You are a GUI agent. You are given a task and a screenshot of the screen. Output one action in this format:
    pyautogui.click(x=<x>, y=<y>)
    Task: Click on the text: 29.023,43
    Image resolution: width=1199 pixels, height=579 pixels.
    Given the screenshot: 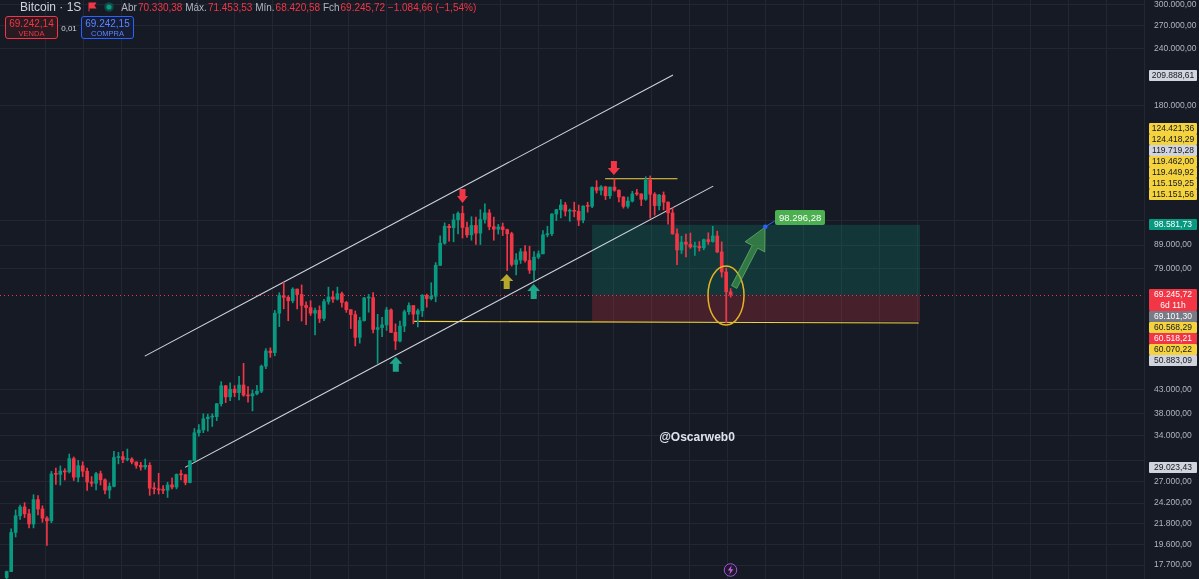 What is the action you would take?
    pyautogui.click(x=1173, y=467)
    